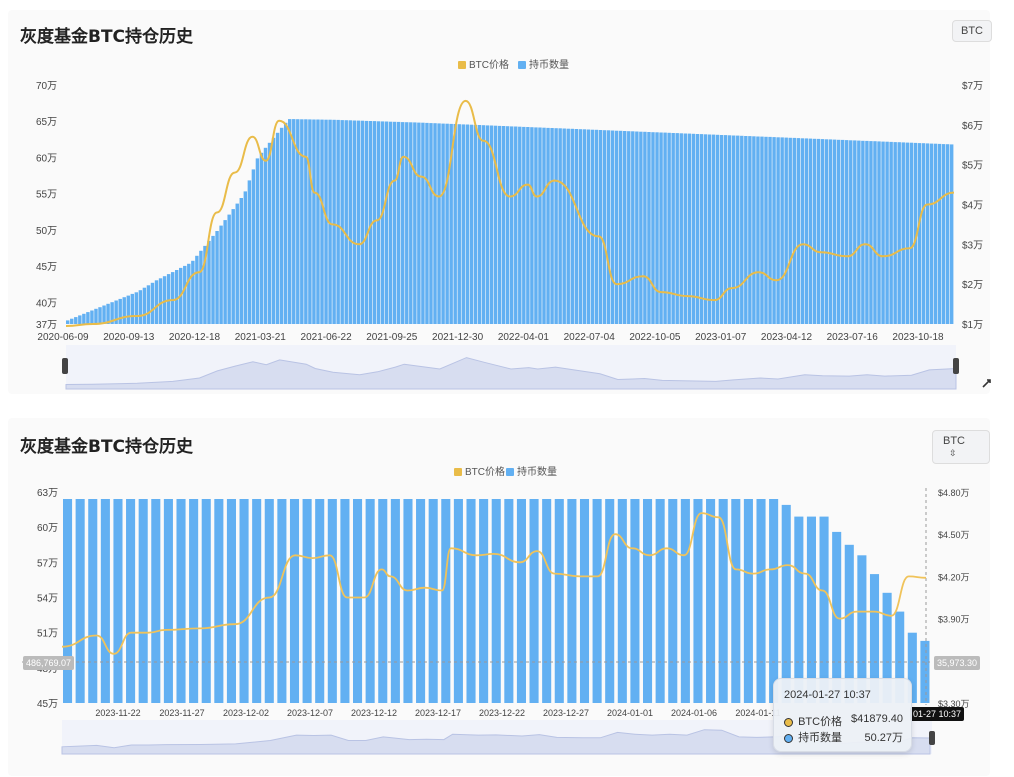 The image size is (1014, 777). What do you see at coordinates (510, 367) in the screenshot?
I see `range-navigator` at bounding box center [510, 367].